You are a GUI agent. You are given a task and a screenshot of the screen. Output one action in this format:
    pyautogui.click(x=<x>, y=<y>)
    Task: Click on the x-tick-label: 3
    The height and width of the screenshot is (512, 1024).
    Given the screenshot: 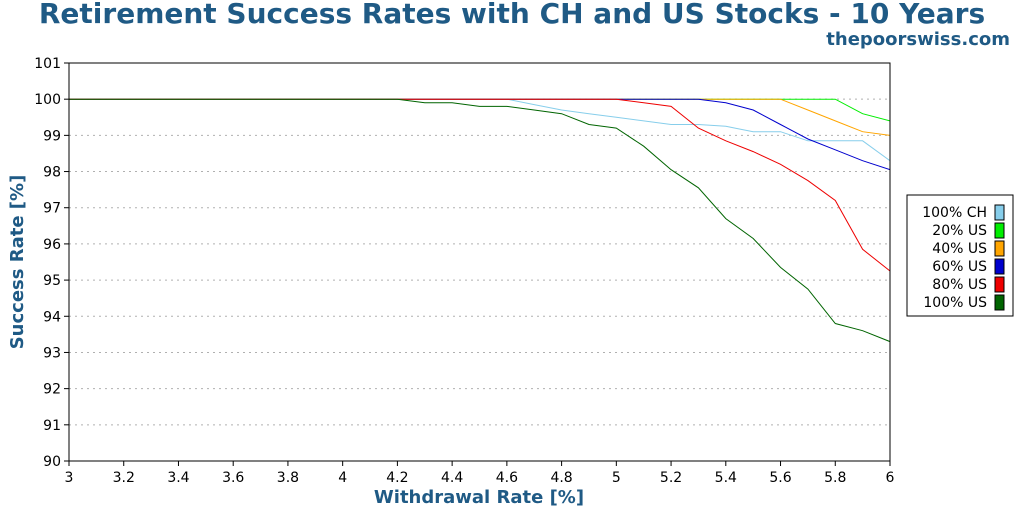 What is the action you would take?
    pyautogui.click(x=69, y=478)
    